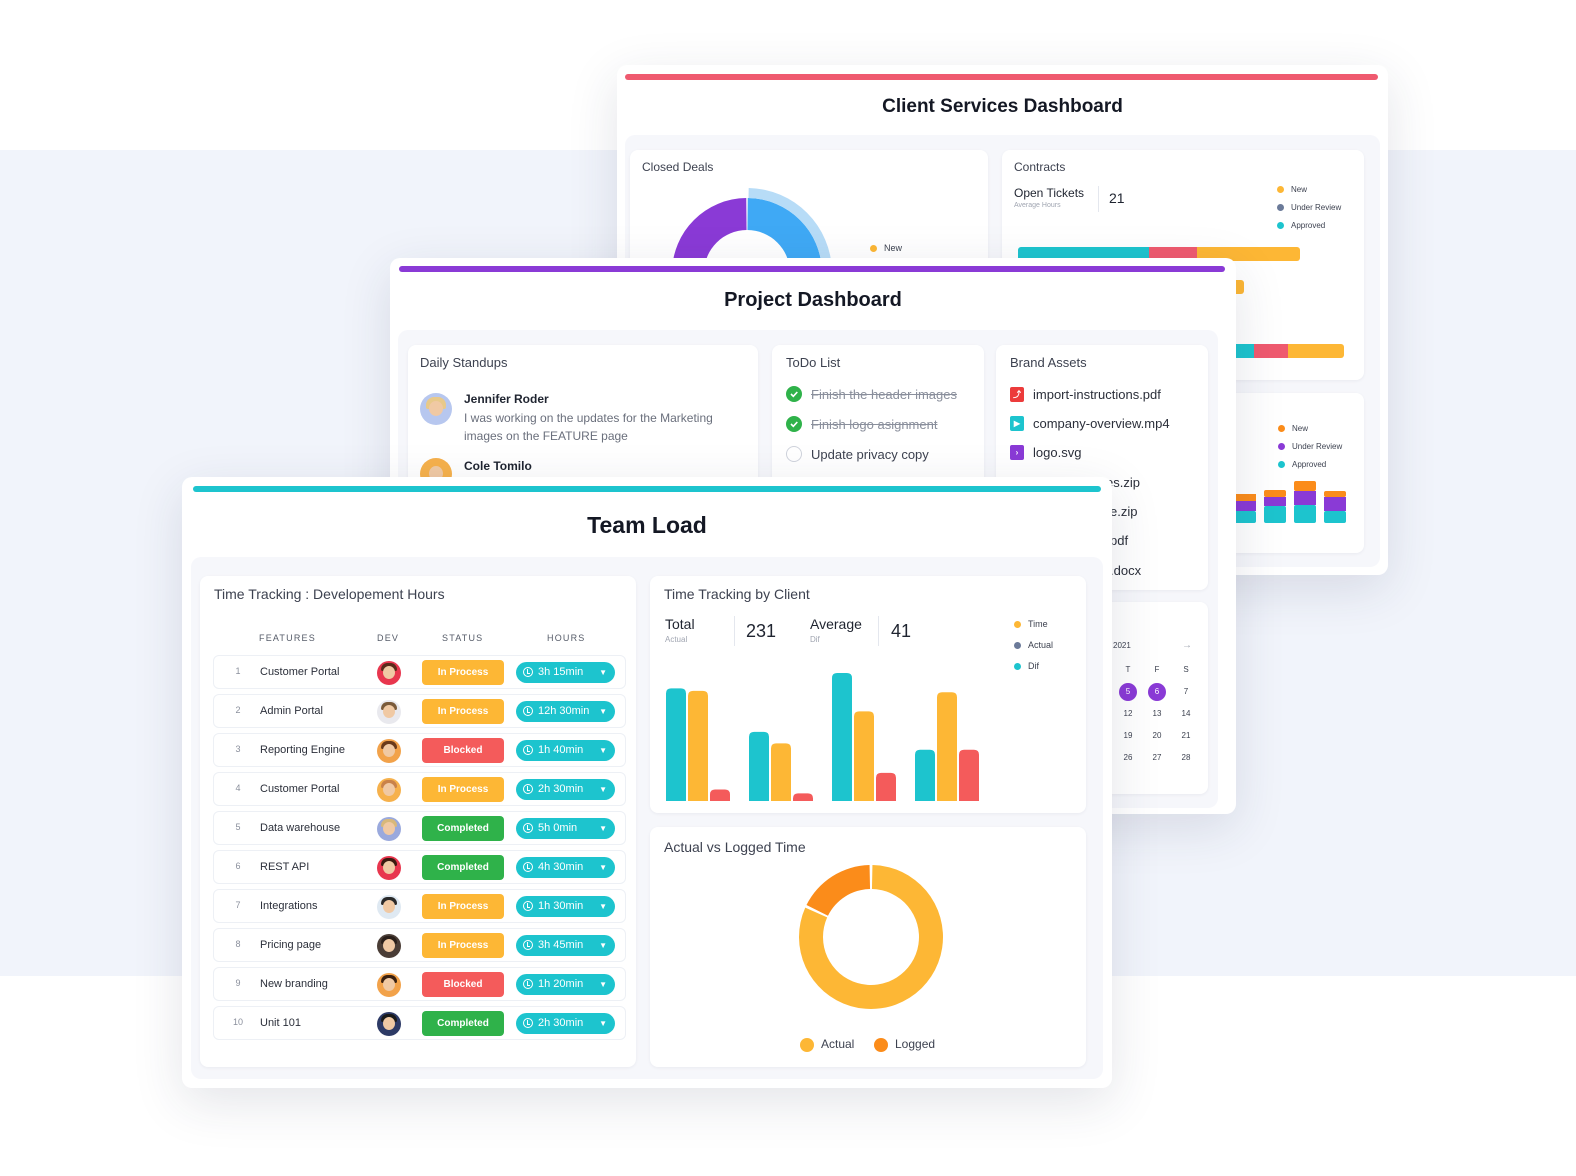  I want to click on hours-value: 1h 30min, so click(561, 906).